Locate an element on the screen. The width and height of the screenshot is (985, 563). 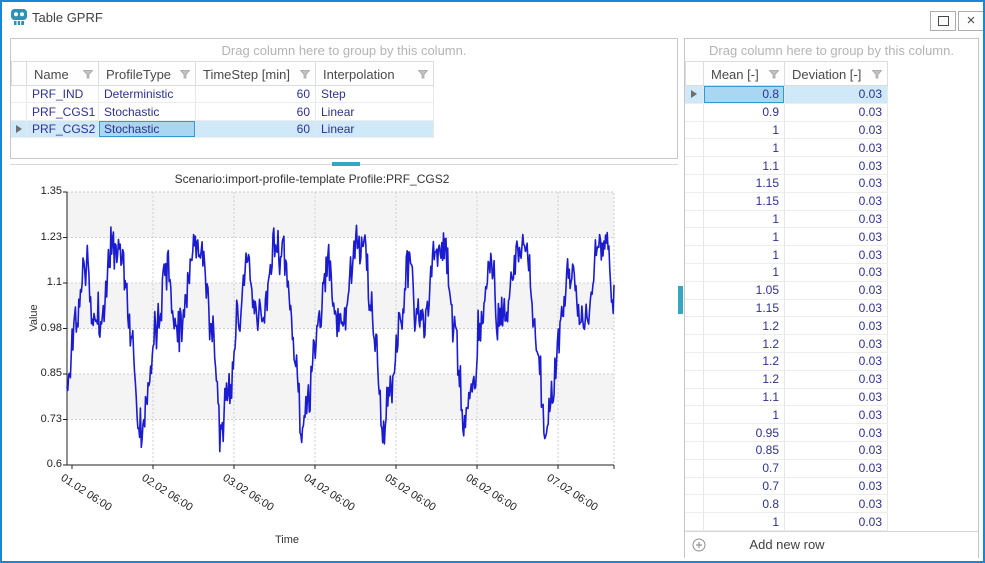
table-cell: PRF_IND is located at coordinates (63, 94).